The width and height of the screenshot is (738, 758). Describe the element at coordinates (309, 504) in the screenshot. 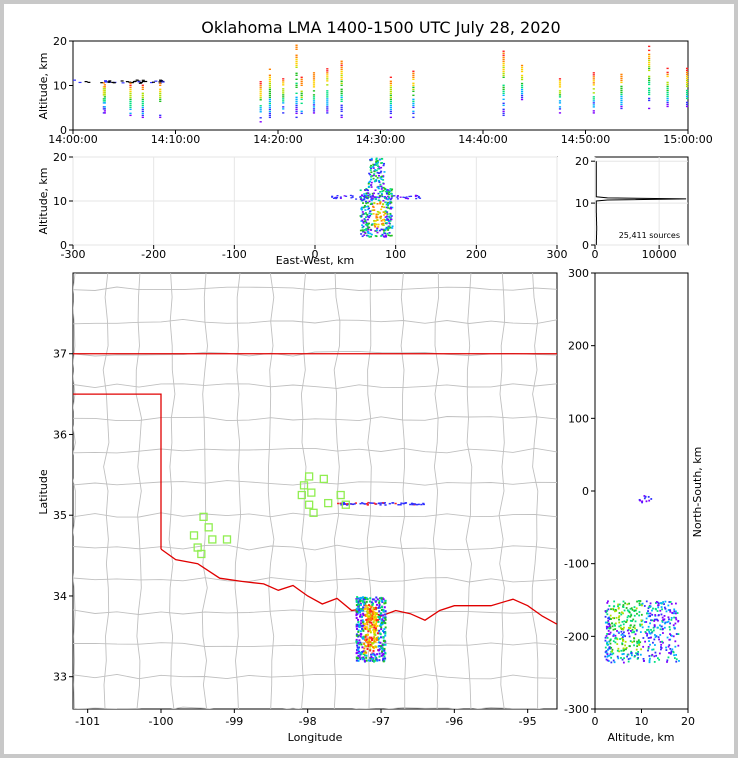

I see `station-marker` at that location.